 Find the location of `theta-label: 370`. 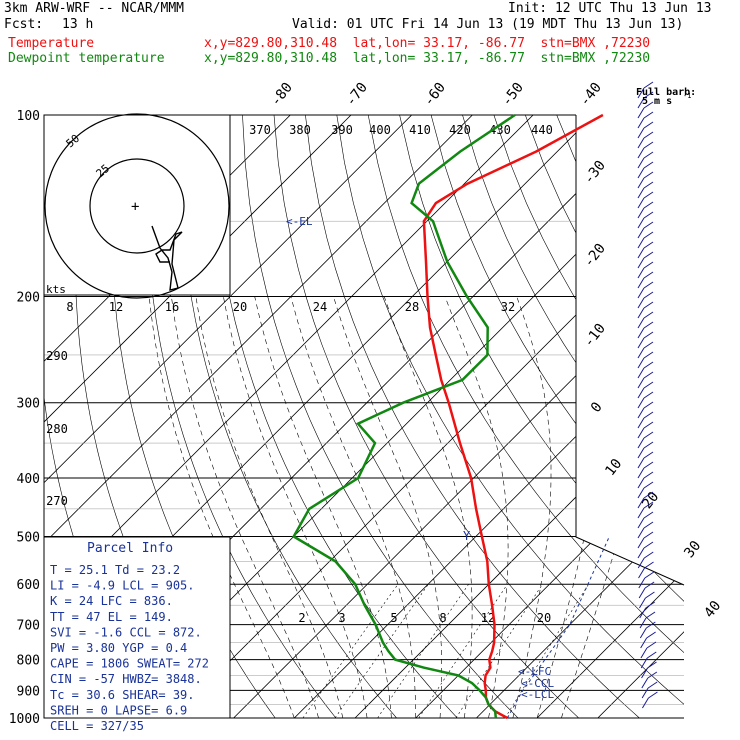

theta-label: 370 is located at coordinates (260, 130).